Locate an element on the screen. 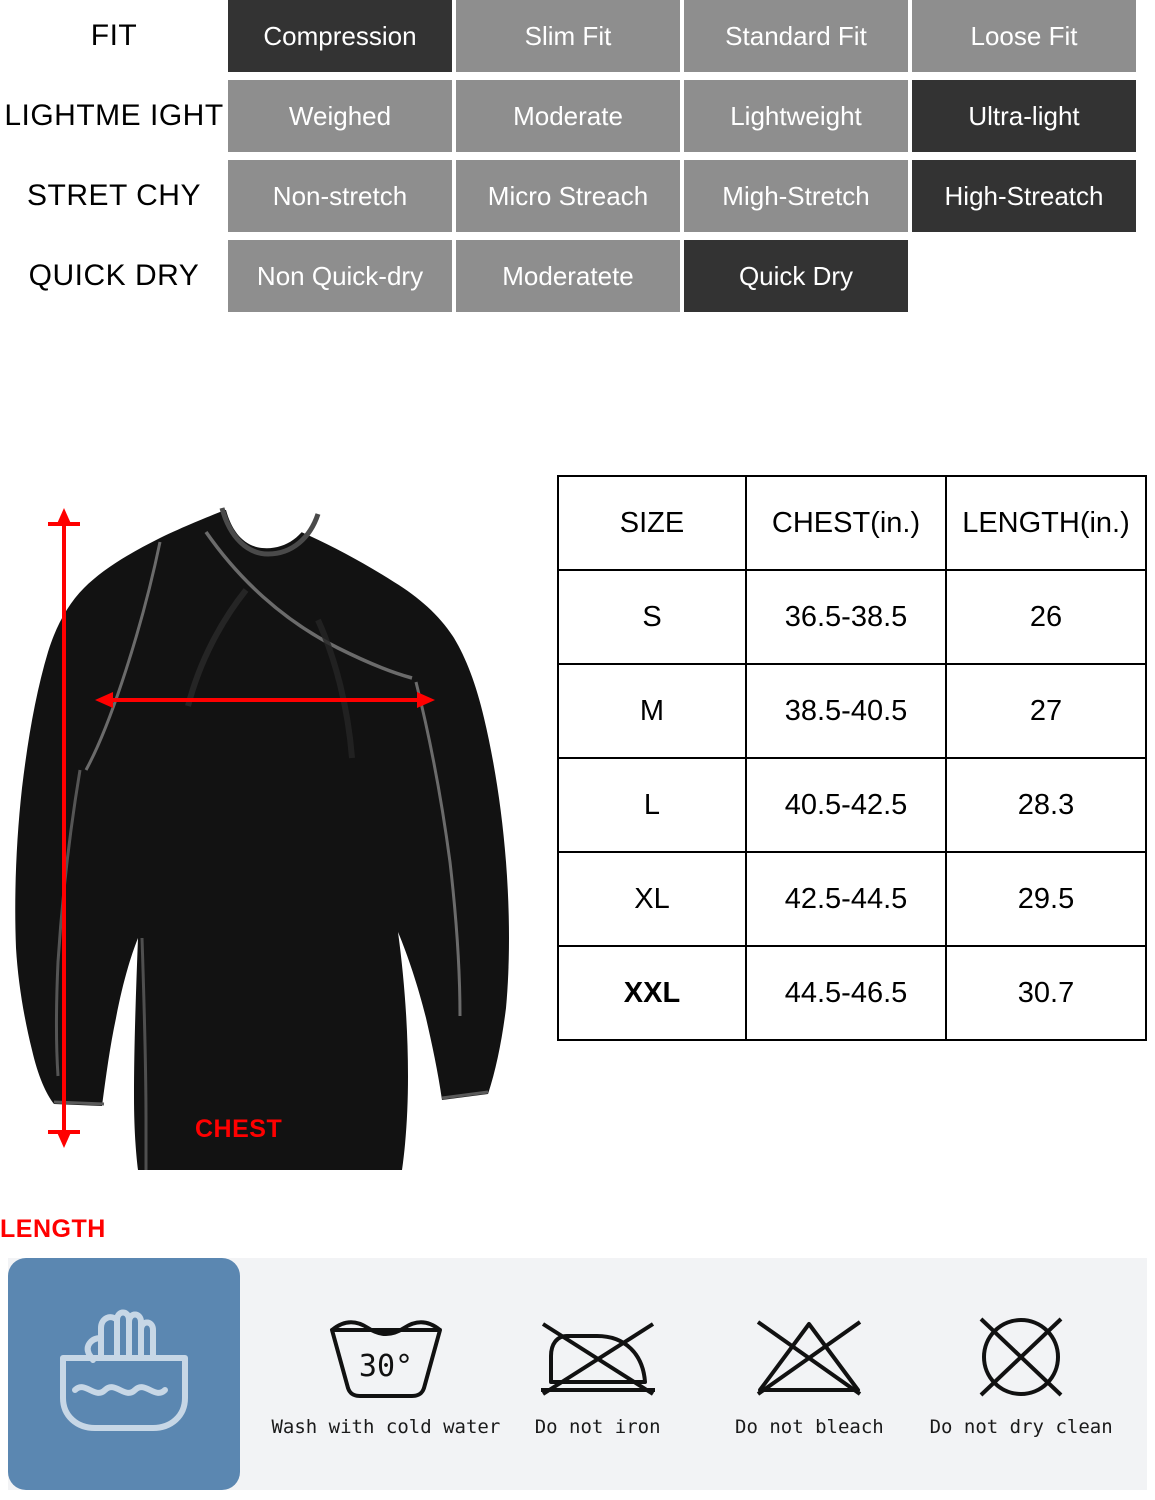  care-item: 30° Wash with cold water is located at coordinates (385, 1374).